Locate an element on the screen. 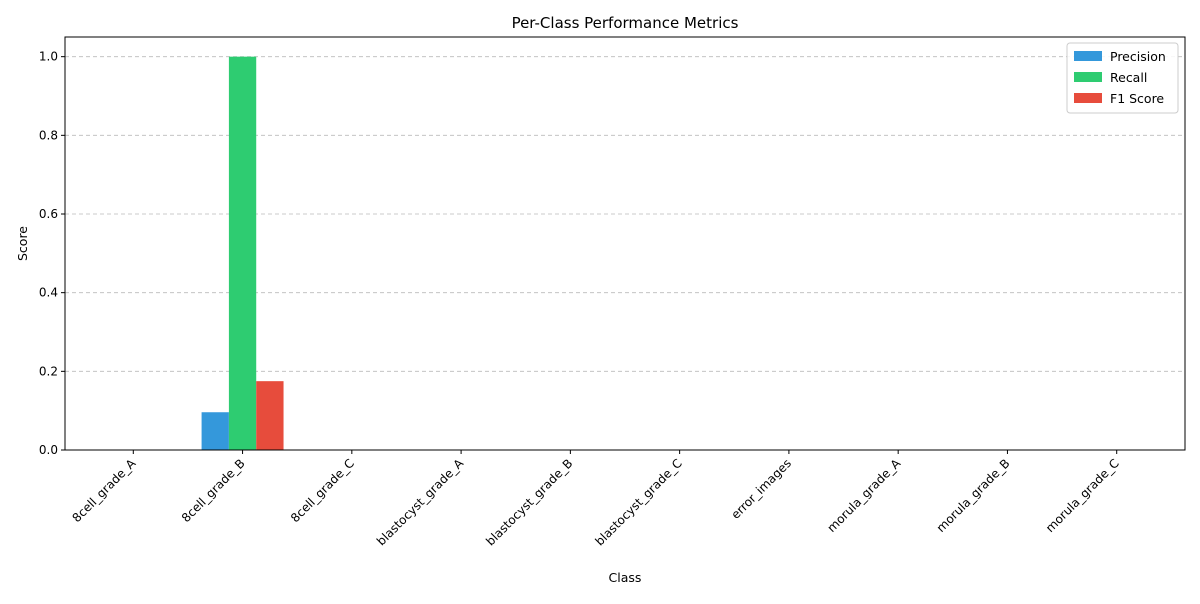 The height and width of the screenshot is (604, 1200). x-tick-label: morula_grade_A is located at coordinates (864, 495).